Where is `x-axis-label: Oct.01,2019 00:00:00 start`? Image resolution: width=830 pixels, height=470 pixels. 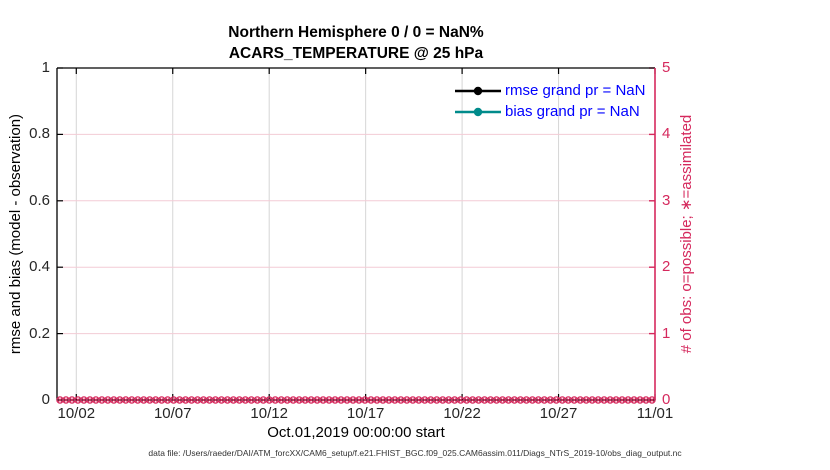 x-axis-label: Oct.01,2019 00:00:00 start is located at coordinates (356, 432).